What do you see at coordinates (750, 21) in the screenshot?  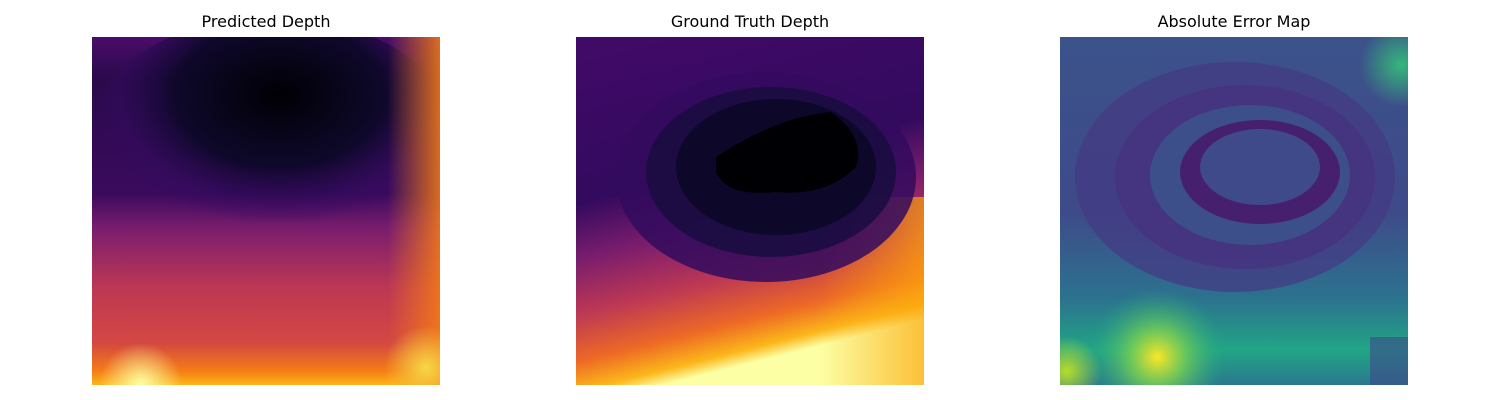 I see `panel-title: Ground Truth Depth` at bounding box center [750, 21].